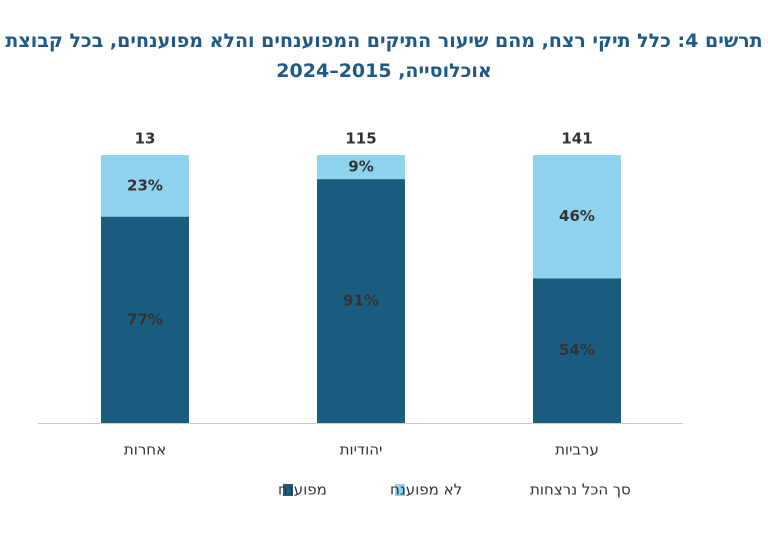 Image resolution: width=768 pixels, height=537 pixels. What do you see at coordinates (426, 490) in the screenshot?
I see `legend-label: לא מפוענח` at bounding box center [426, 490].